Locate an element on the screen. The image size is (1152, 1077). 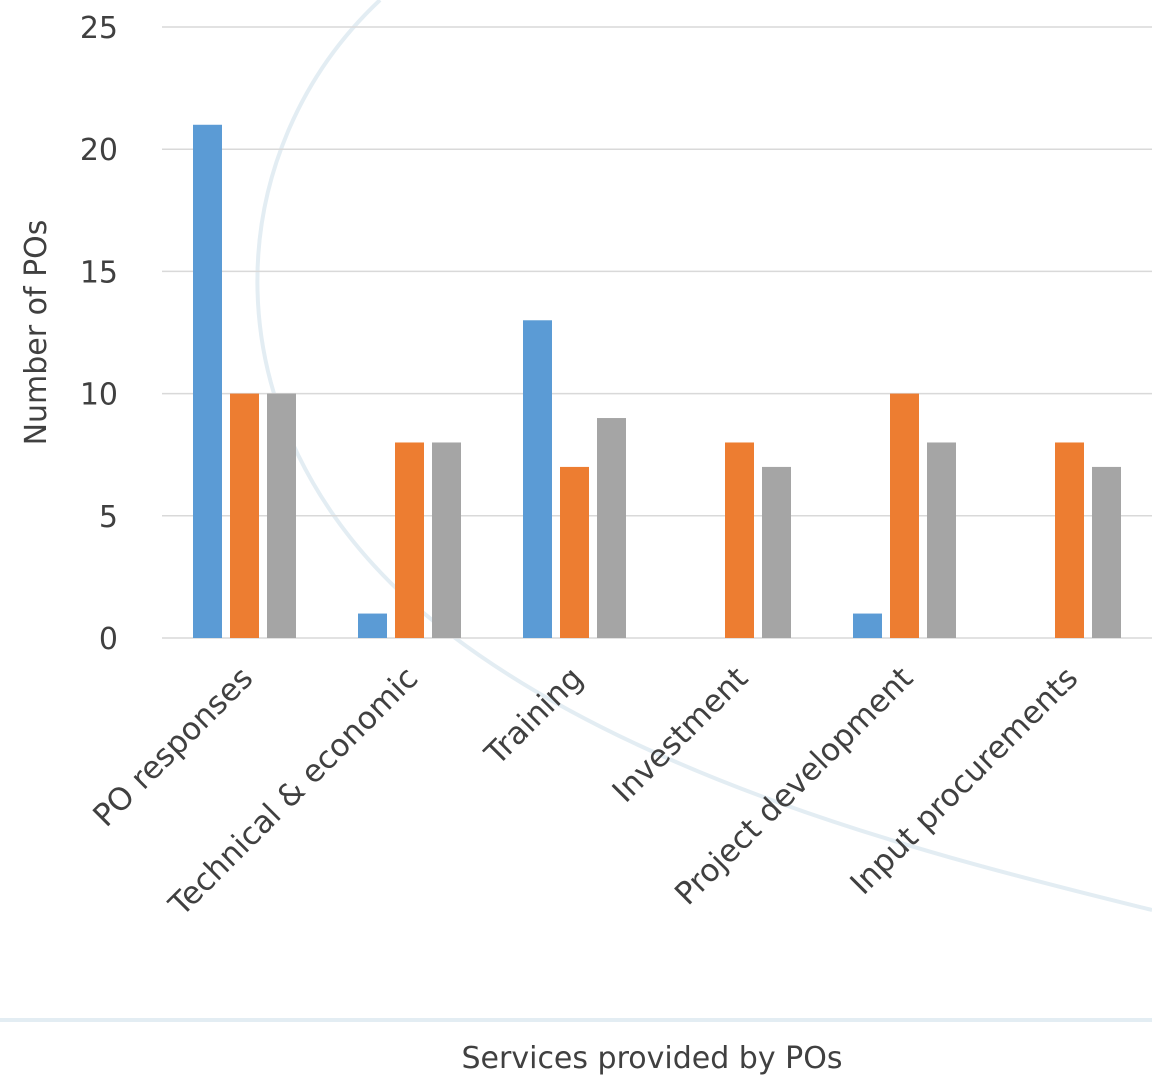
y-tick-label: 15 is located at coordinates (99, 272).